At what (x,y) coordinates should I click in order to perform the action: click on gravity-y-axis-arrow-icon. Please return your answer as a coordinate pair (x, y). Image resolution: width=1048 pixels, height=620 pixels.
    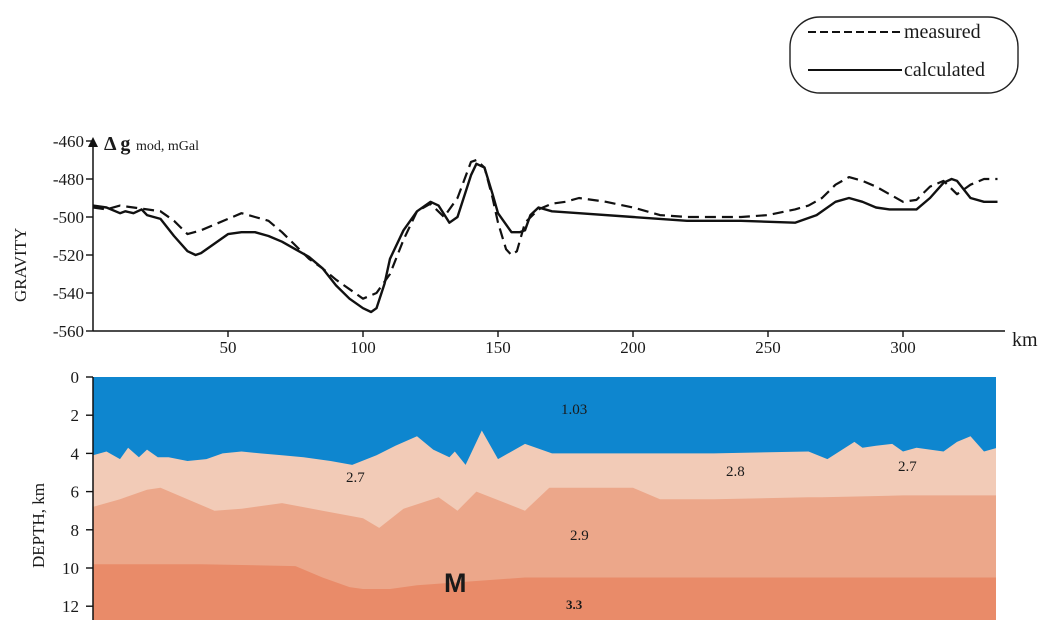
    Looking at the image, I should click on (93, 142).